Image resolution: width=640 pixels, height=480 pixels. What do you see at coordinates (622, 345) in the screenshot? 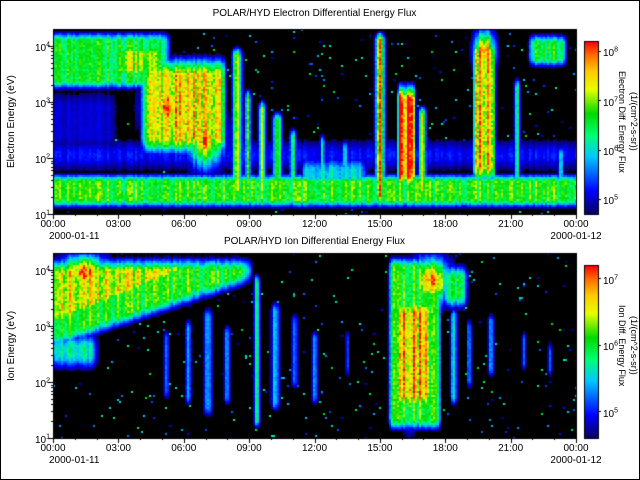
I see `ion-colorbar-label: Ion Diff. Energy Flux` at bounding box center [622, 345].